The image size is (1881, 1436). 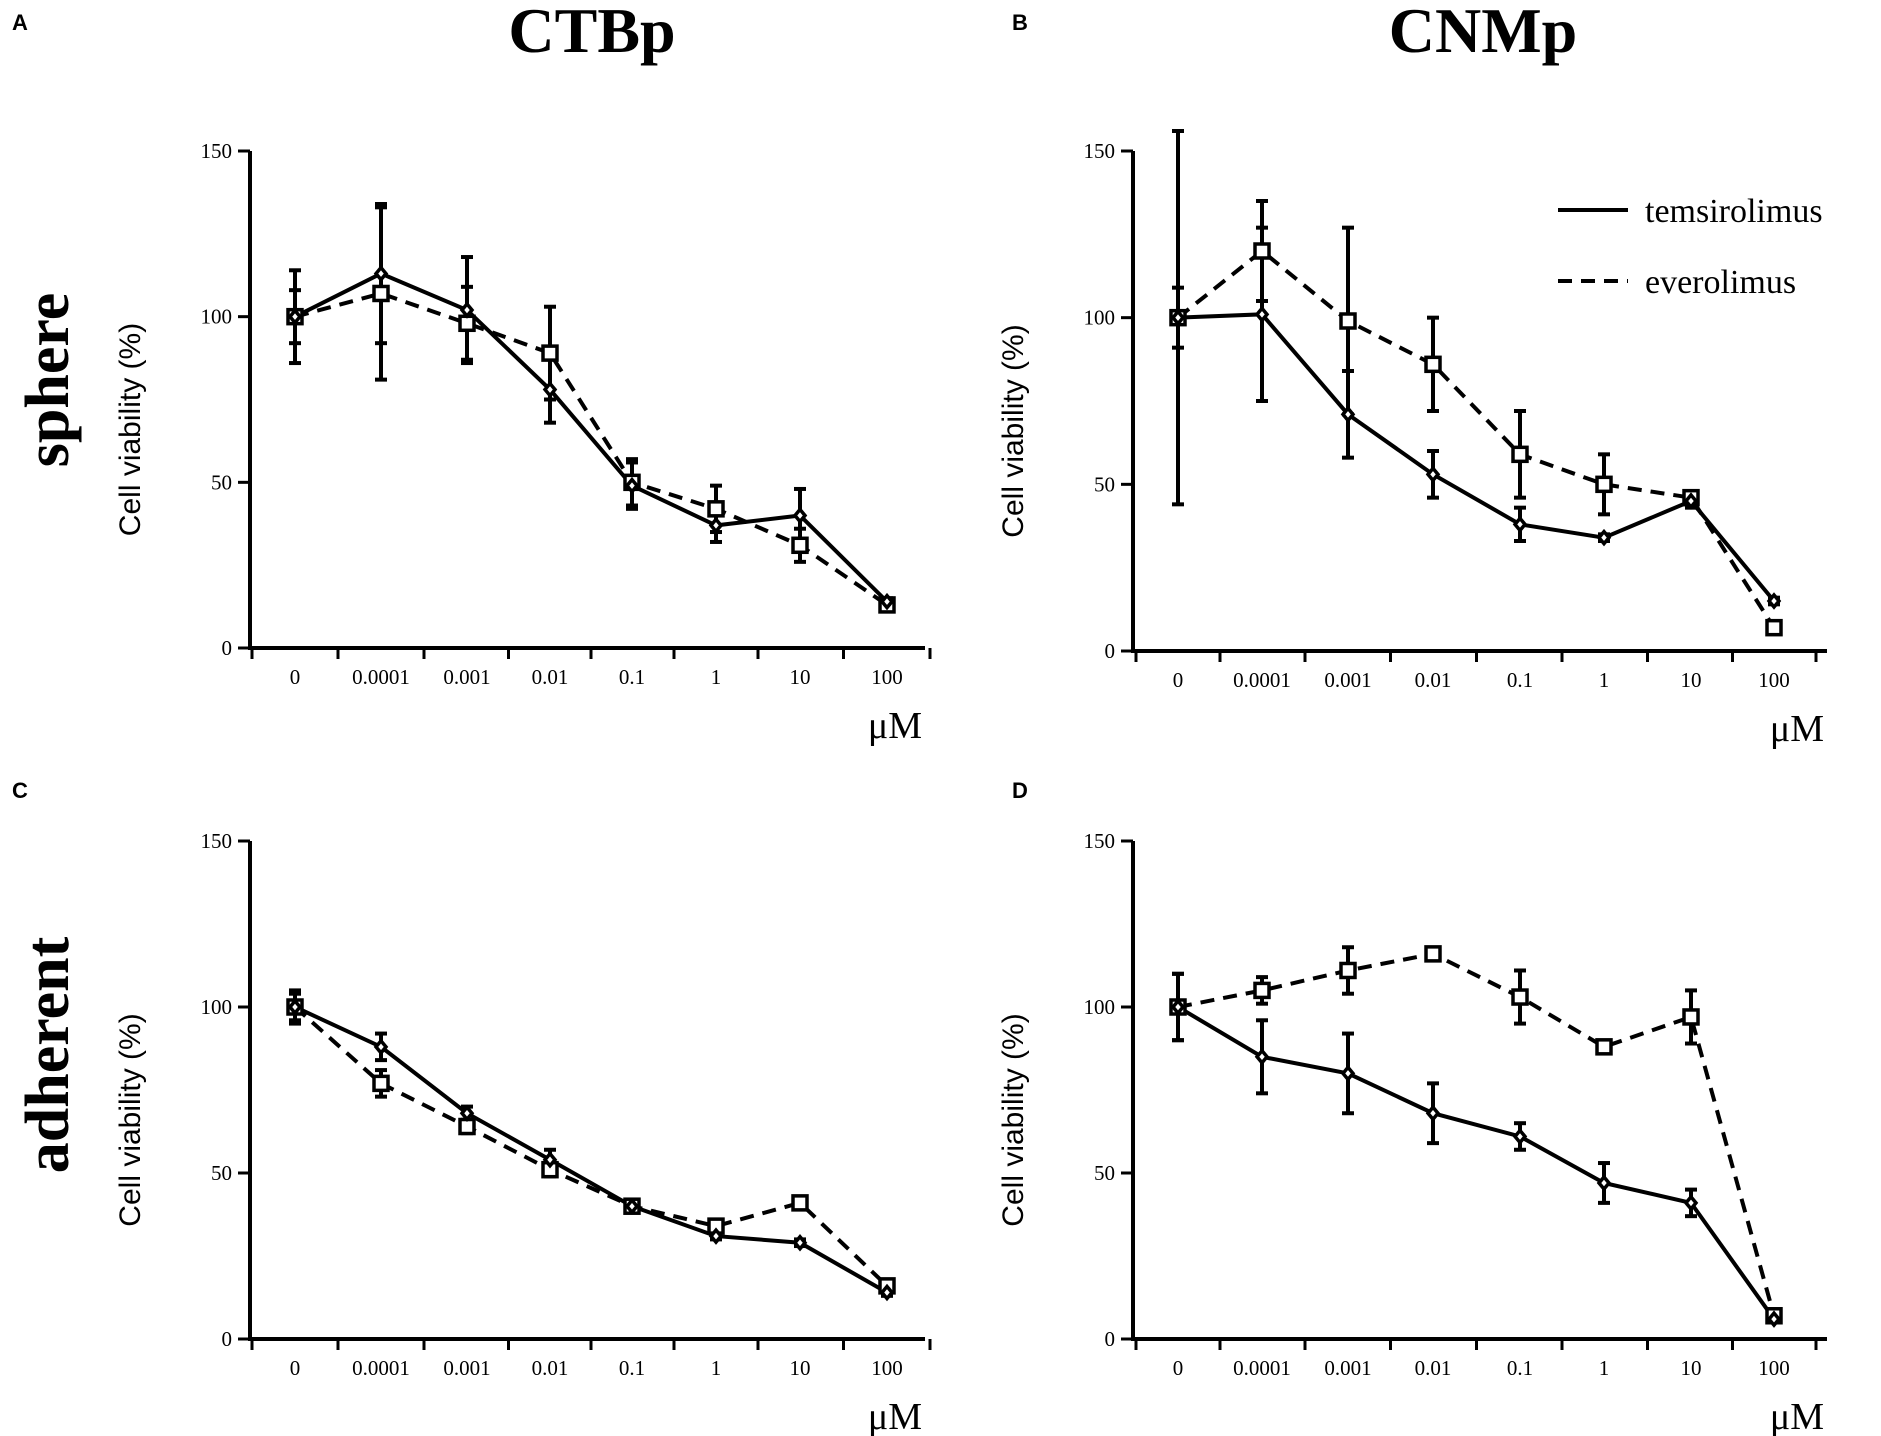 I want to click on legend-everolimus-label: everolimus, so click(x=1720, y=282).